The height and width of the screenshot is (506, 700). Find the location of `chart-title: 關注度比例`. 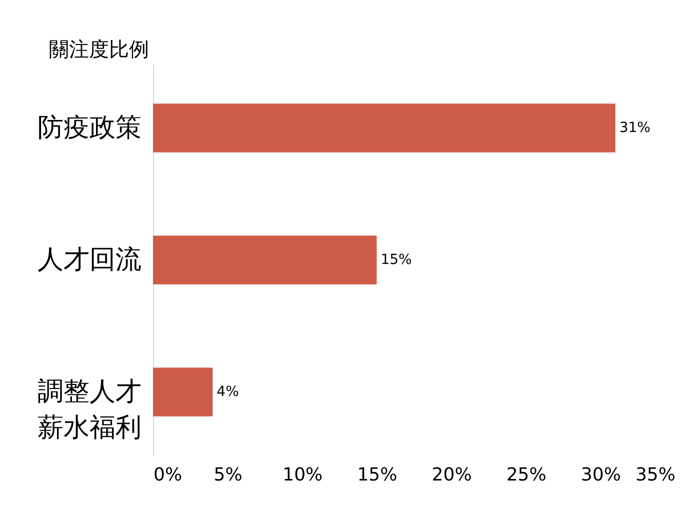

chart-title: 關注度比例 is located at coordinates (99, 49).